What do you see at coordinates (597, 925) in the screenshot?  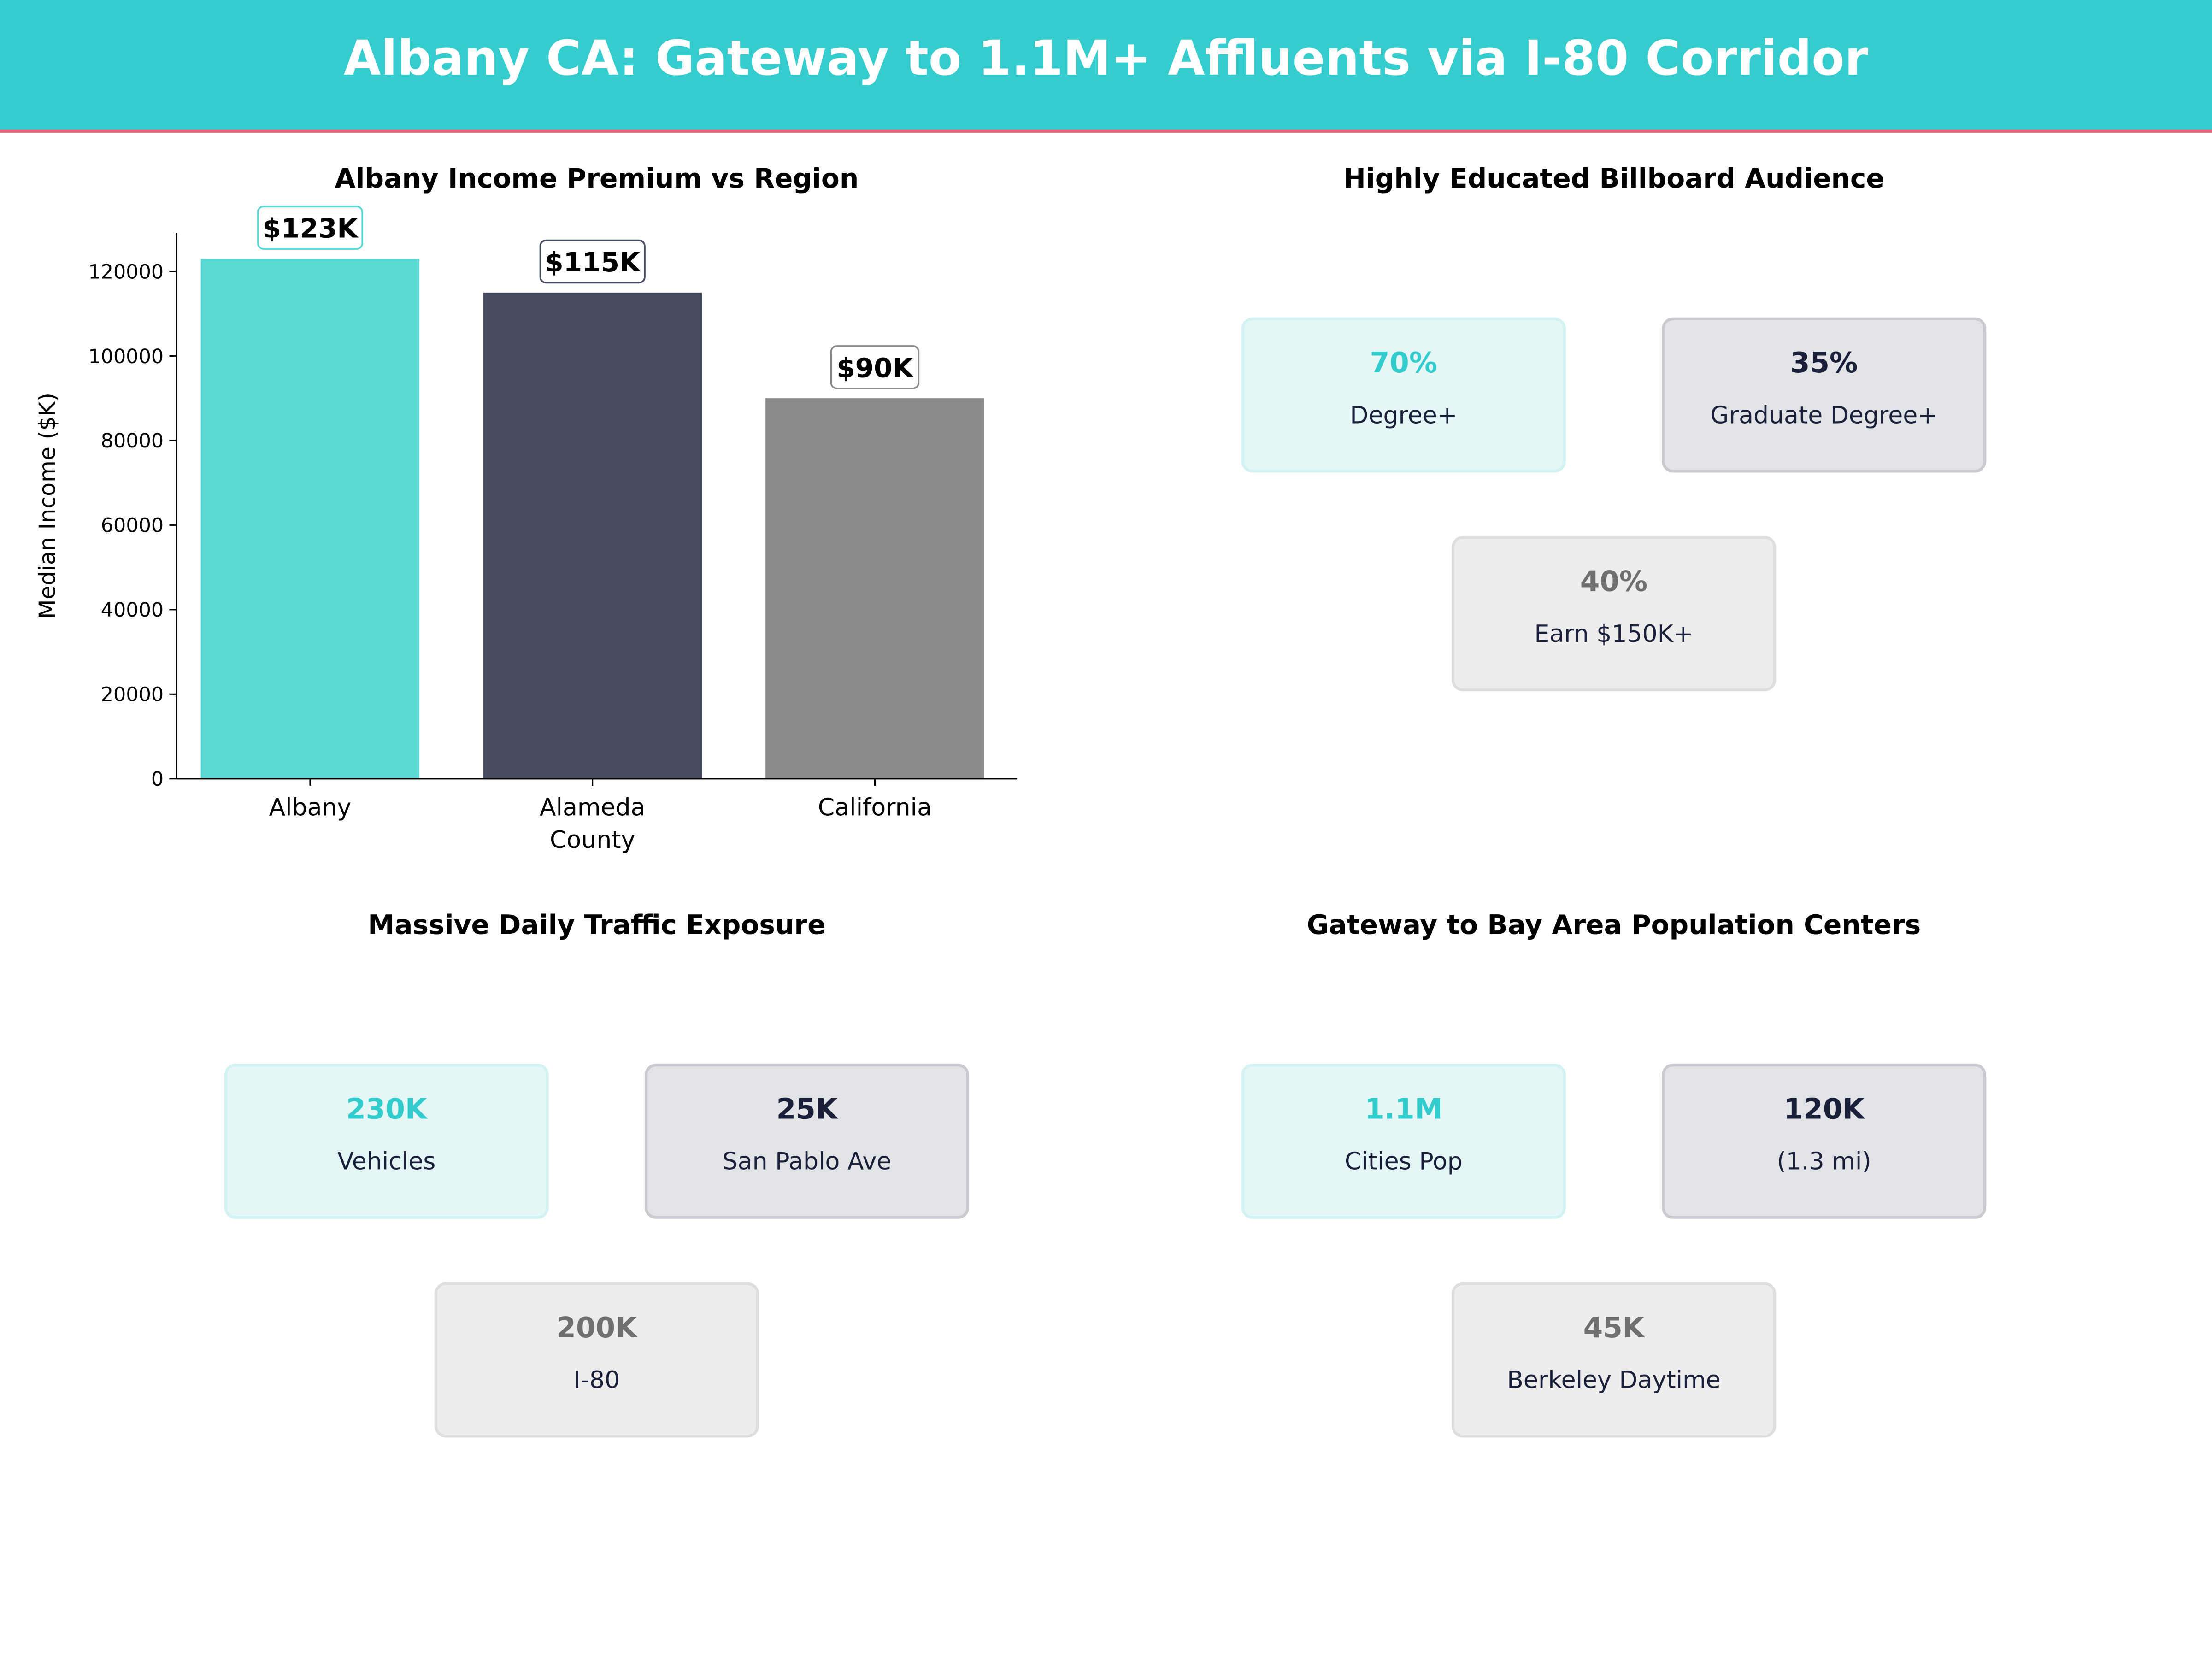 I see `traffic-title: Massive Daily Traffic Exposure` at bounding box center [597, 925].